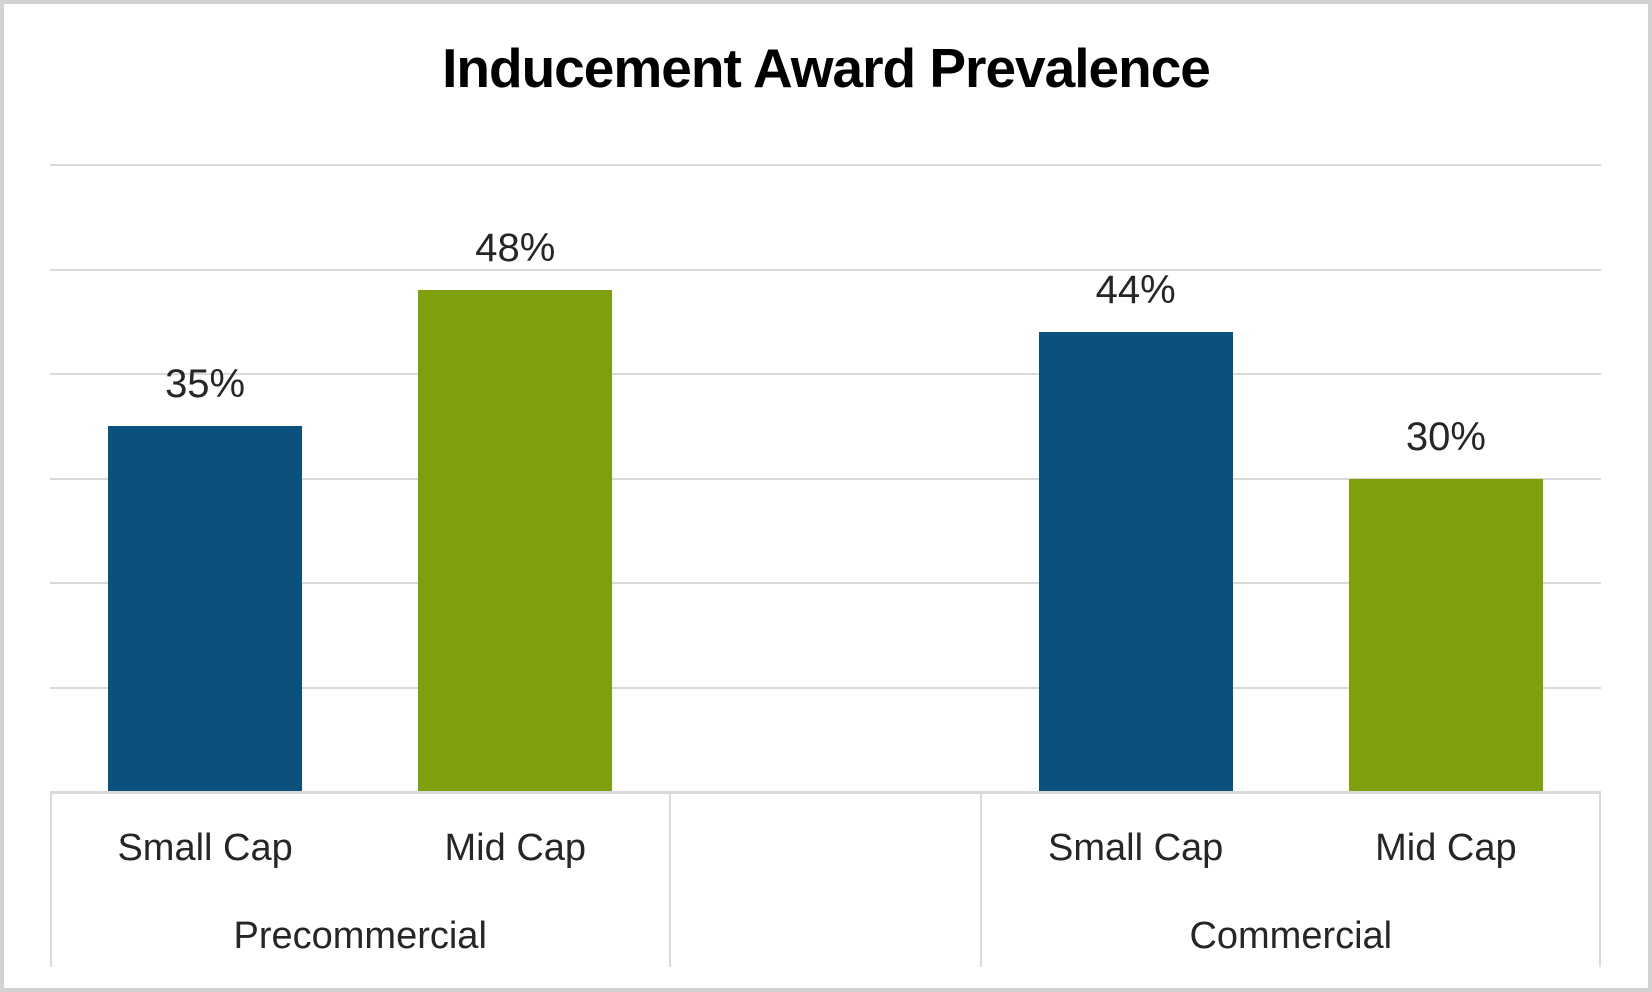  I want to click on gridline-50pct, so click(825, 269).